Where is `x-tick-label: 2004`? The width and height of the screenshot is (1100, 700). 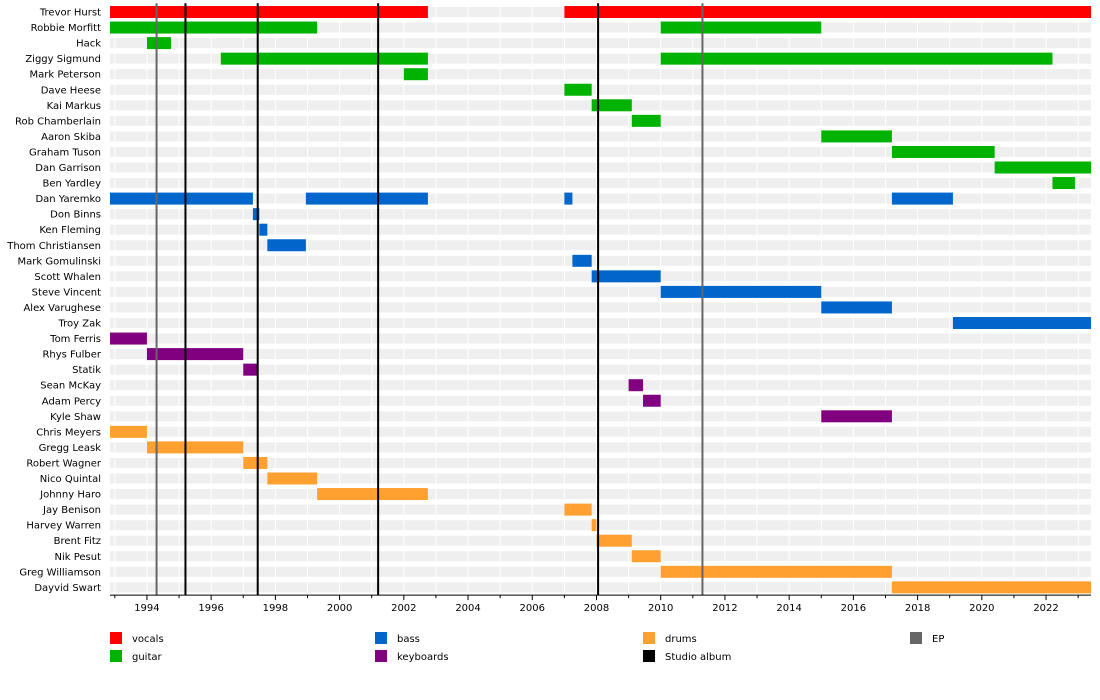 x-tick-label: 2004 is located at coordinates (467, 608).